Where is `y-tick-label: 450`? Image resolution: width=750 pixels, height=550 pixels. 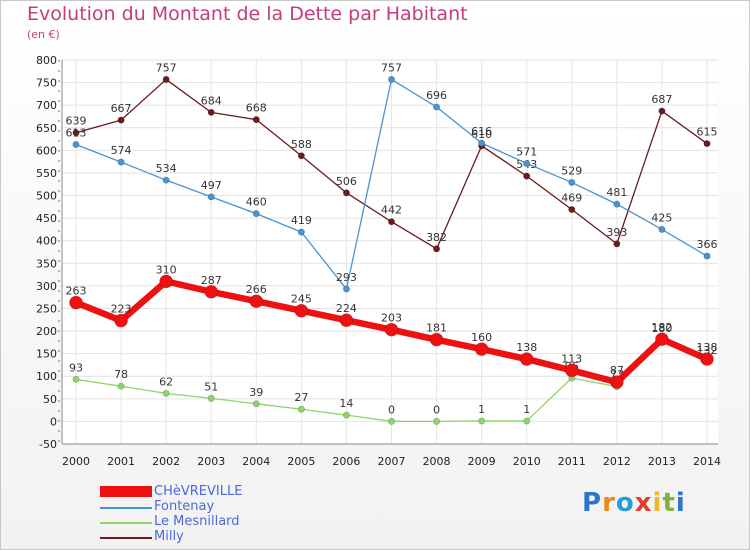 y-tick-label: 450 is located at coordinates (46, 218).